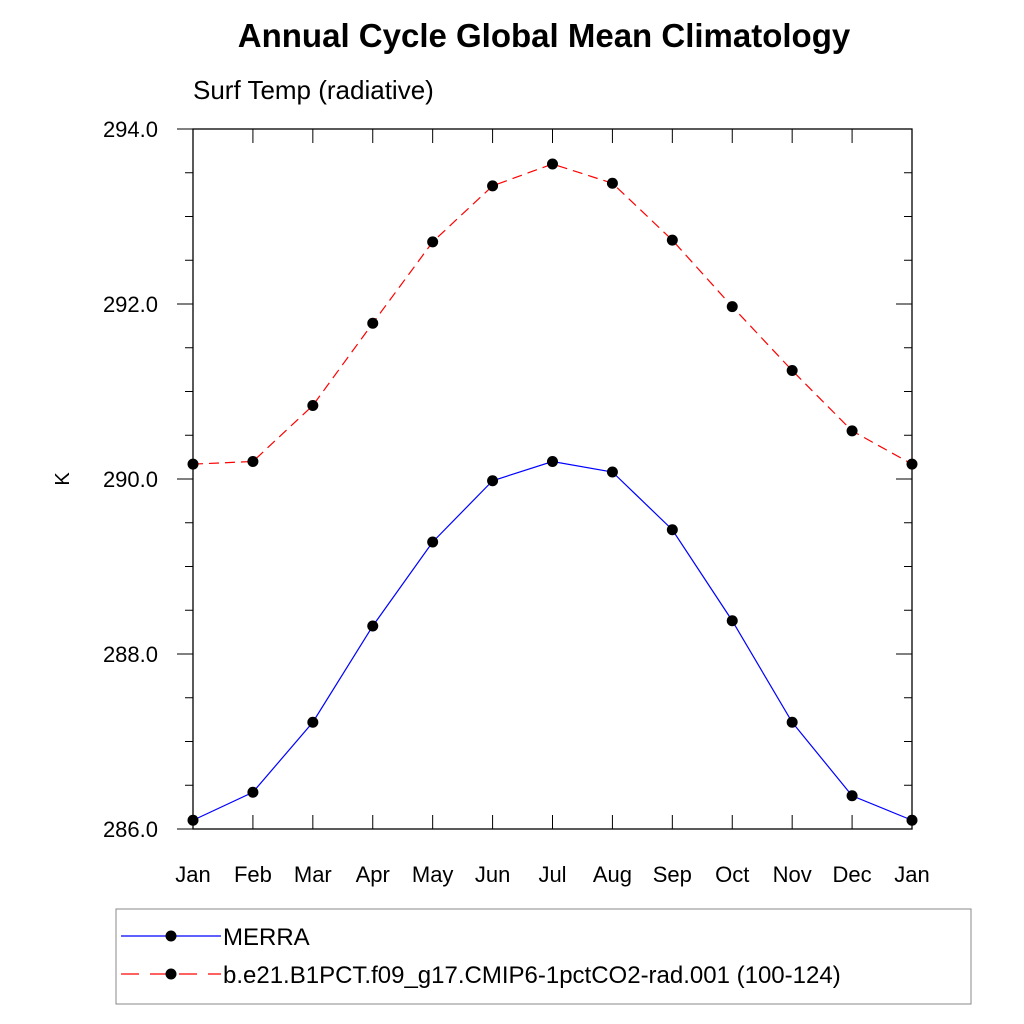  What do you see at coordinates (732, 874) in the screenshot?
I see `x-tick-label: Oct` at bounding box center [732, 874].